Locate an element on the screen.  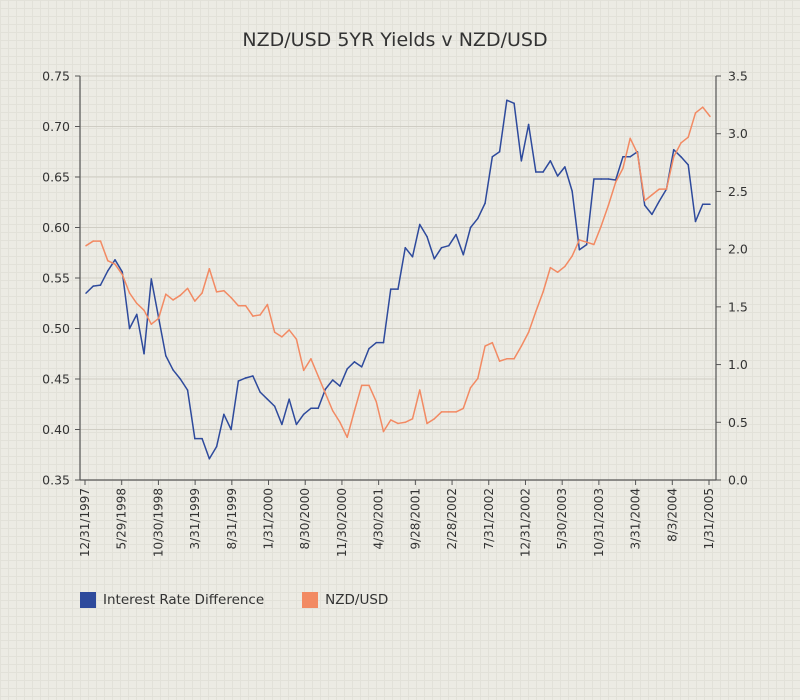
x-tick-label: 8/31/1999 is located at coordinates (232, 519).